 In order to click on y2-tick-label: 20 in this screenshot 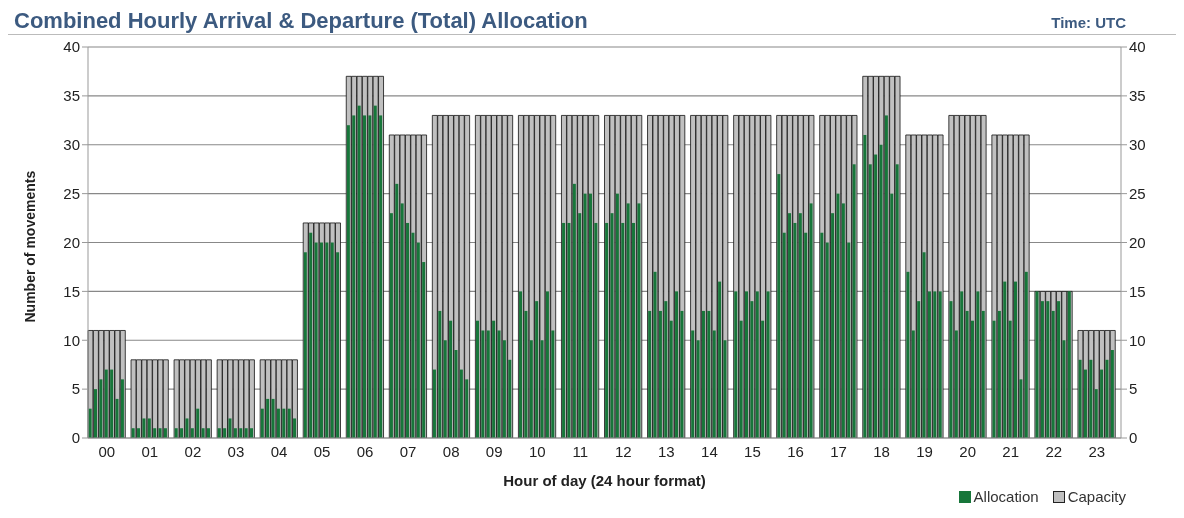, I will do `click(1137, 242)`.